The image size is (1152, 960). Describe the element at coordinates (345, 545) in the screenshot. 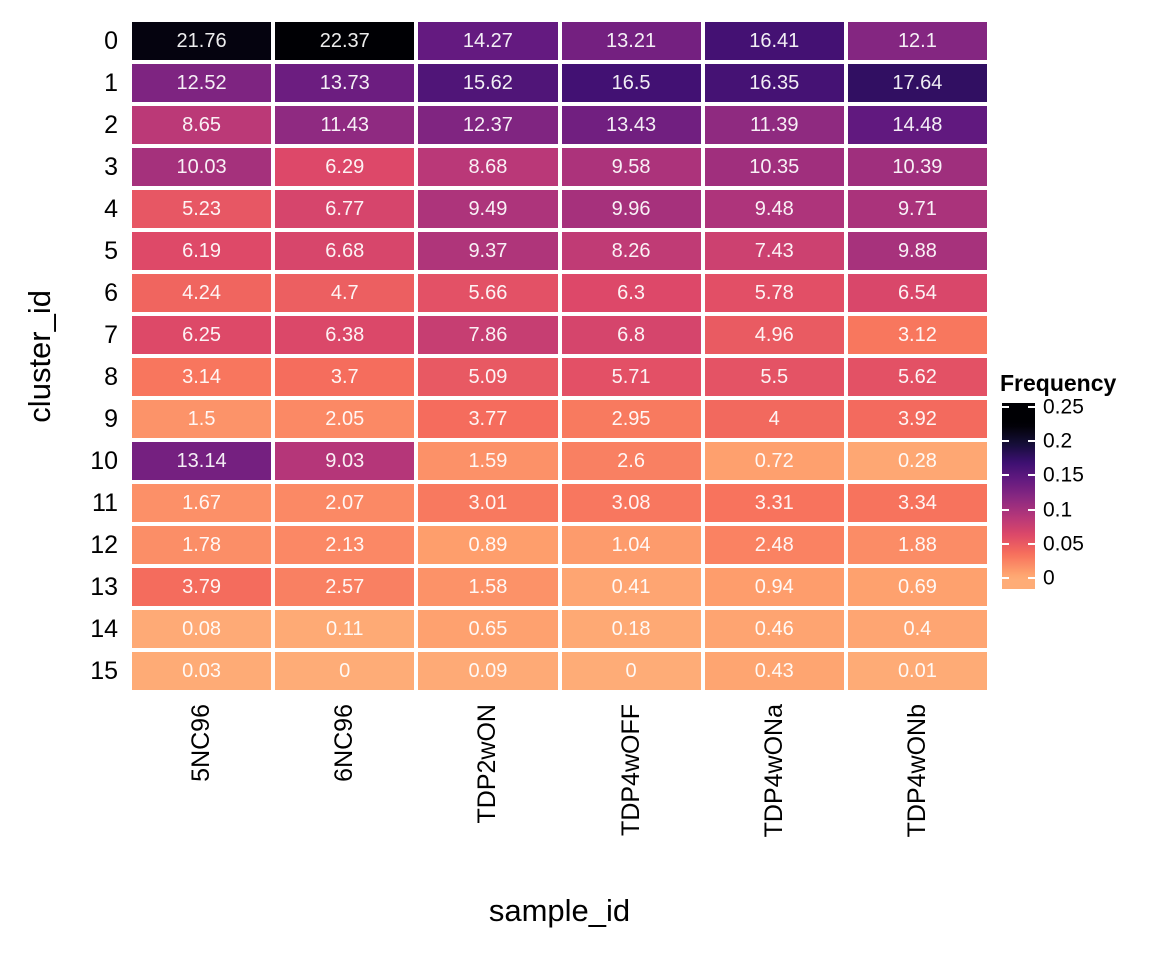

I see `heatmap-cell: 2.13` at that location.